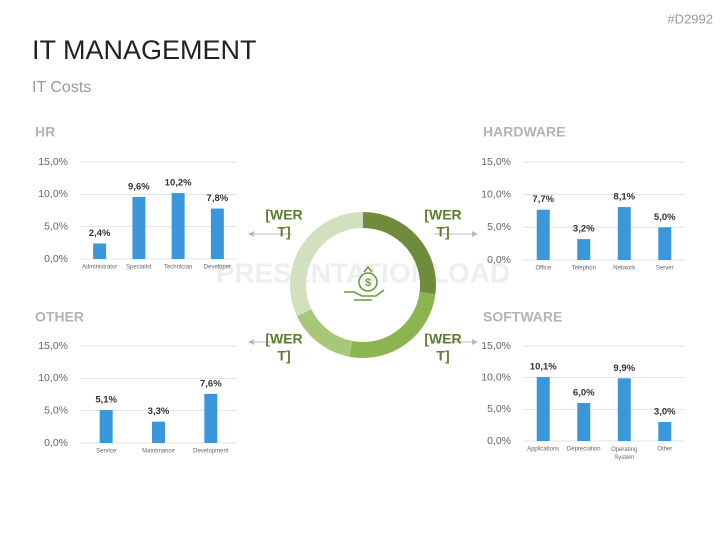 Image resolution: width=727 pixels, height=545 pixels. I want to click on value-label: 3,3%, so click(159, 411).